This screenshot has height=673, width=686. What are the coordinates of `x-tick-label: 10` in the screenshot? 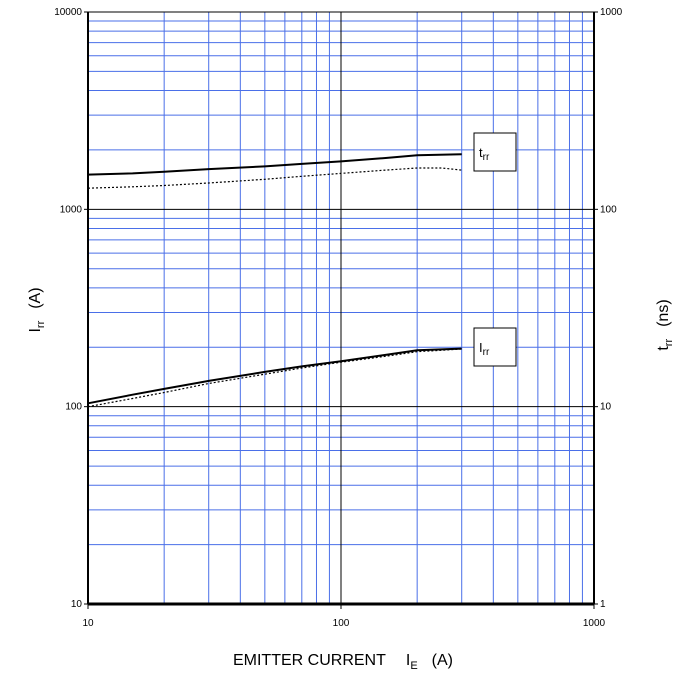 It's located at (88, 623).